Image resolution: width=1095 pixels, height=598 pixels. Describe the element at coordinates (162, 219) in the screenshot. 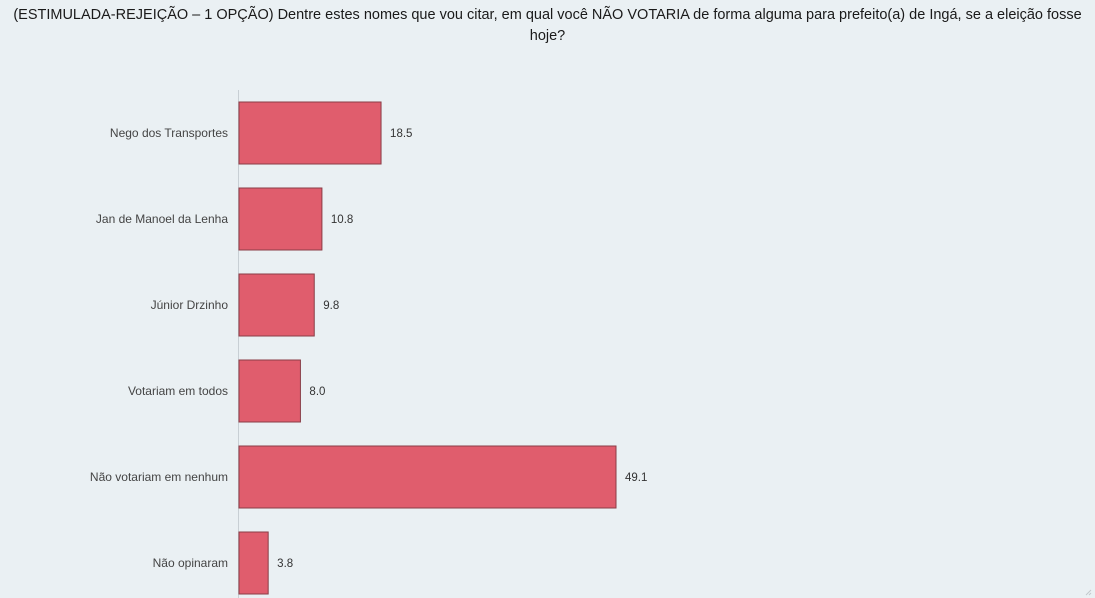

I see `category-label-1: Jan de Manoel da Lenha` at that location.